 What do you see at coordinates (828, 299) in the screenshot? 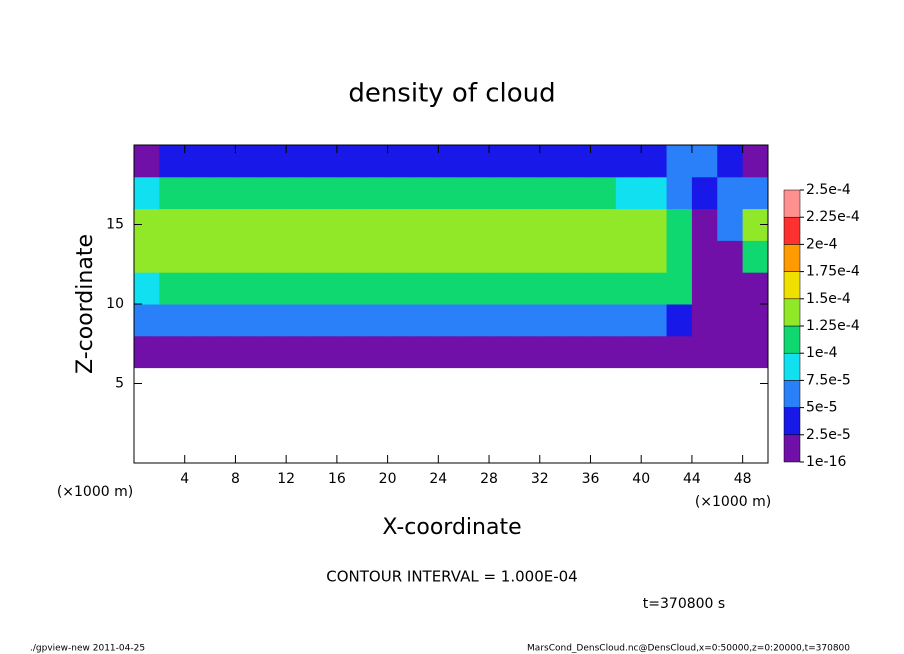
I see `colorbar-label: 1.5e-4` at bounding box center [828, 299].